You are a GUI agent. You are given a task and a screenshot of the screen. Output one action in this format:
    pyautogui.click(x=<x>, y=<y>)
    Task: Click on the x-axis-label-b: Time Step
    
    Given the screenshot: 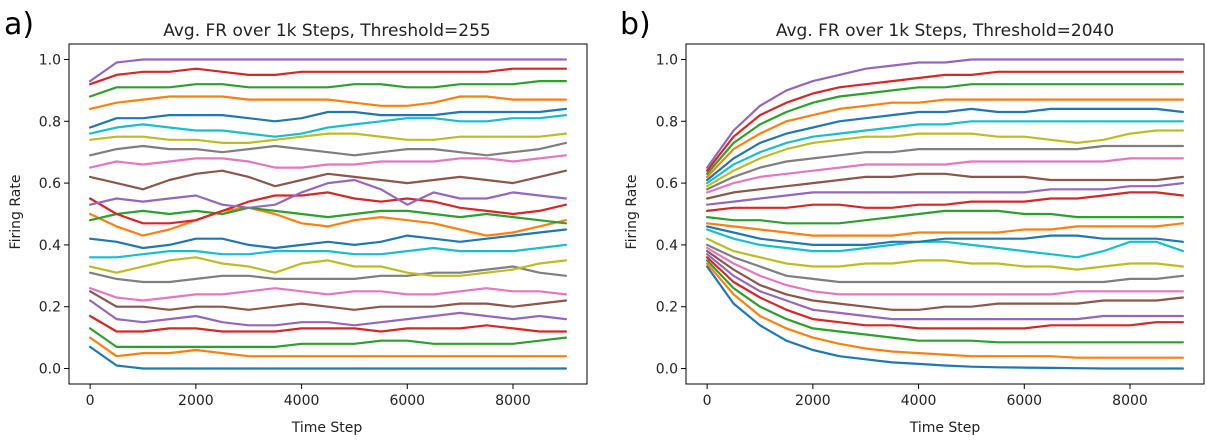 What is the action you would take?
    pyautogui.click(x=945, y=428)
    